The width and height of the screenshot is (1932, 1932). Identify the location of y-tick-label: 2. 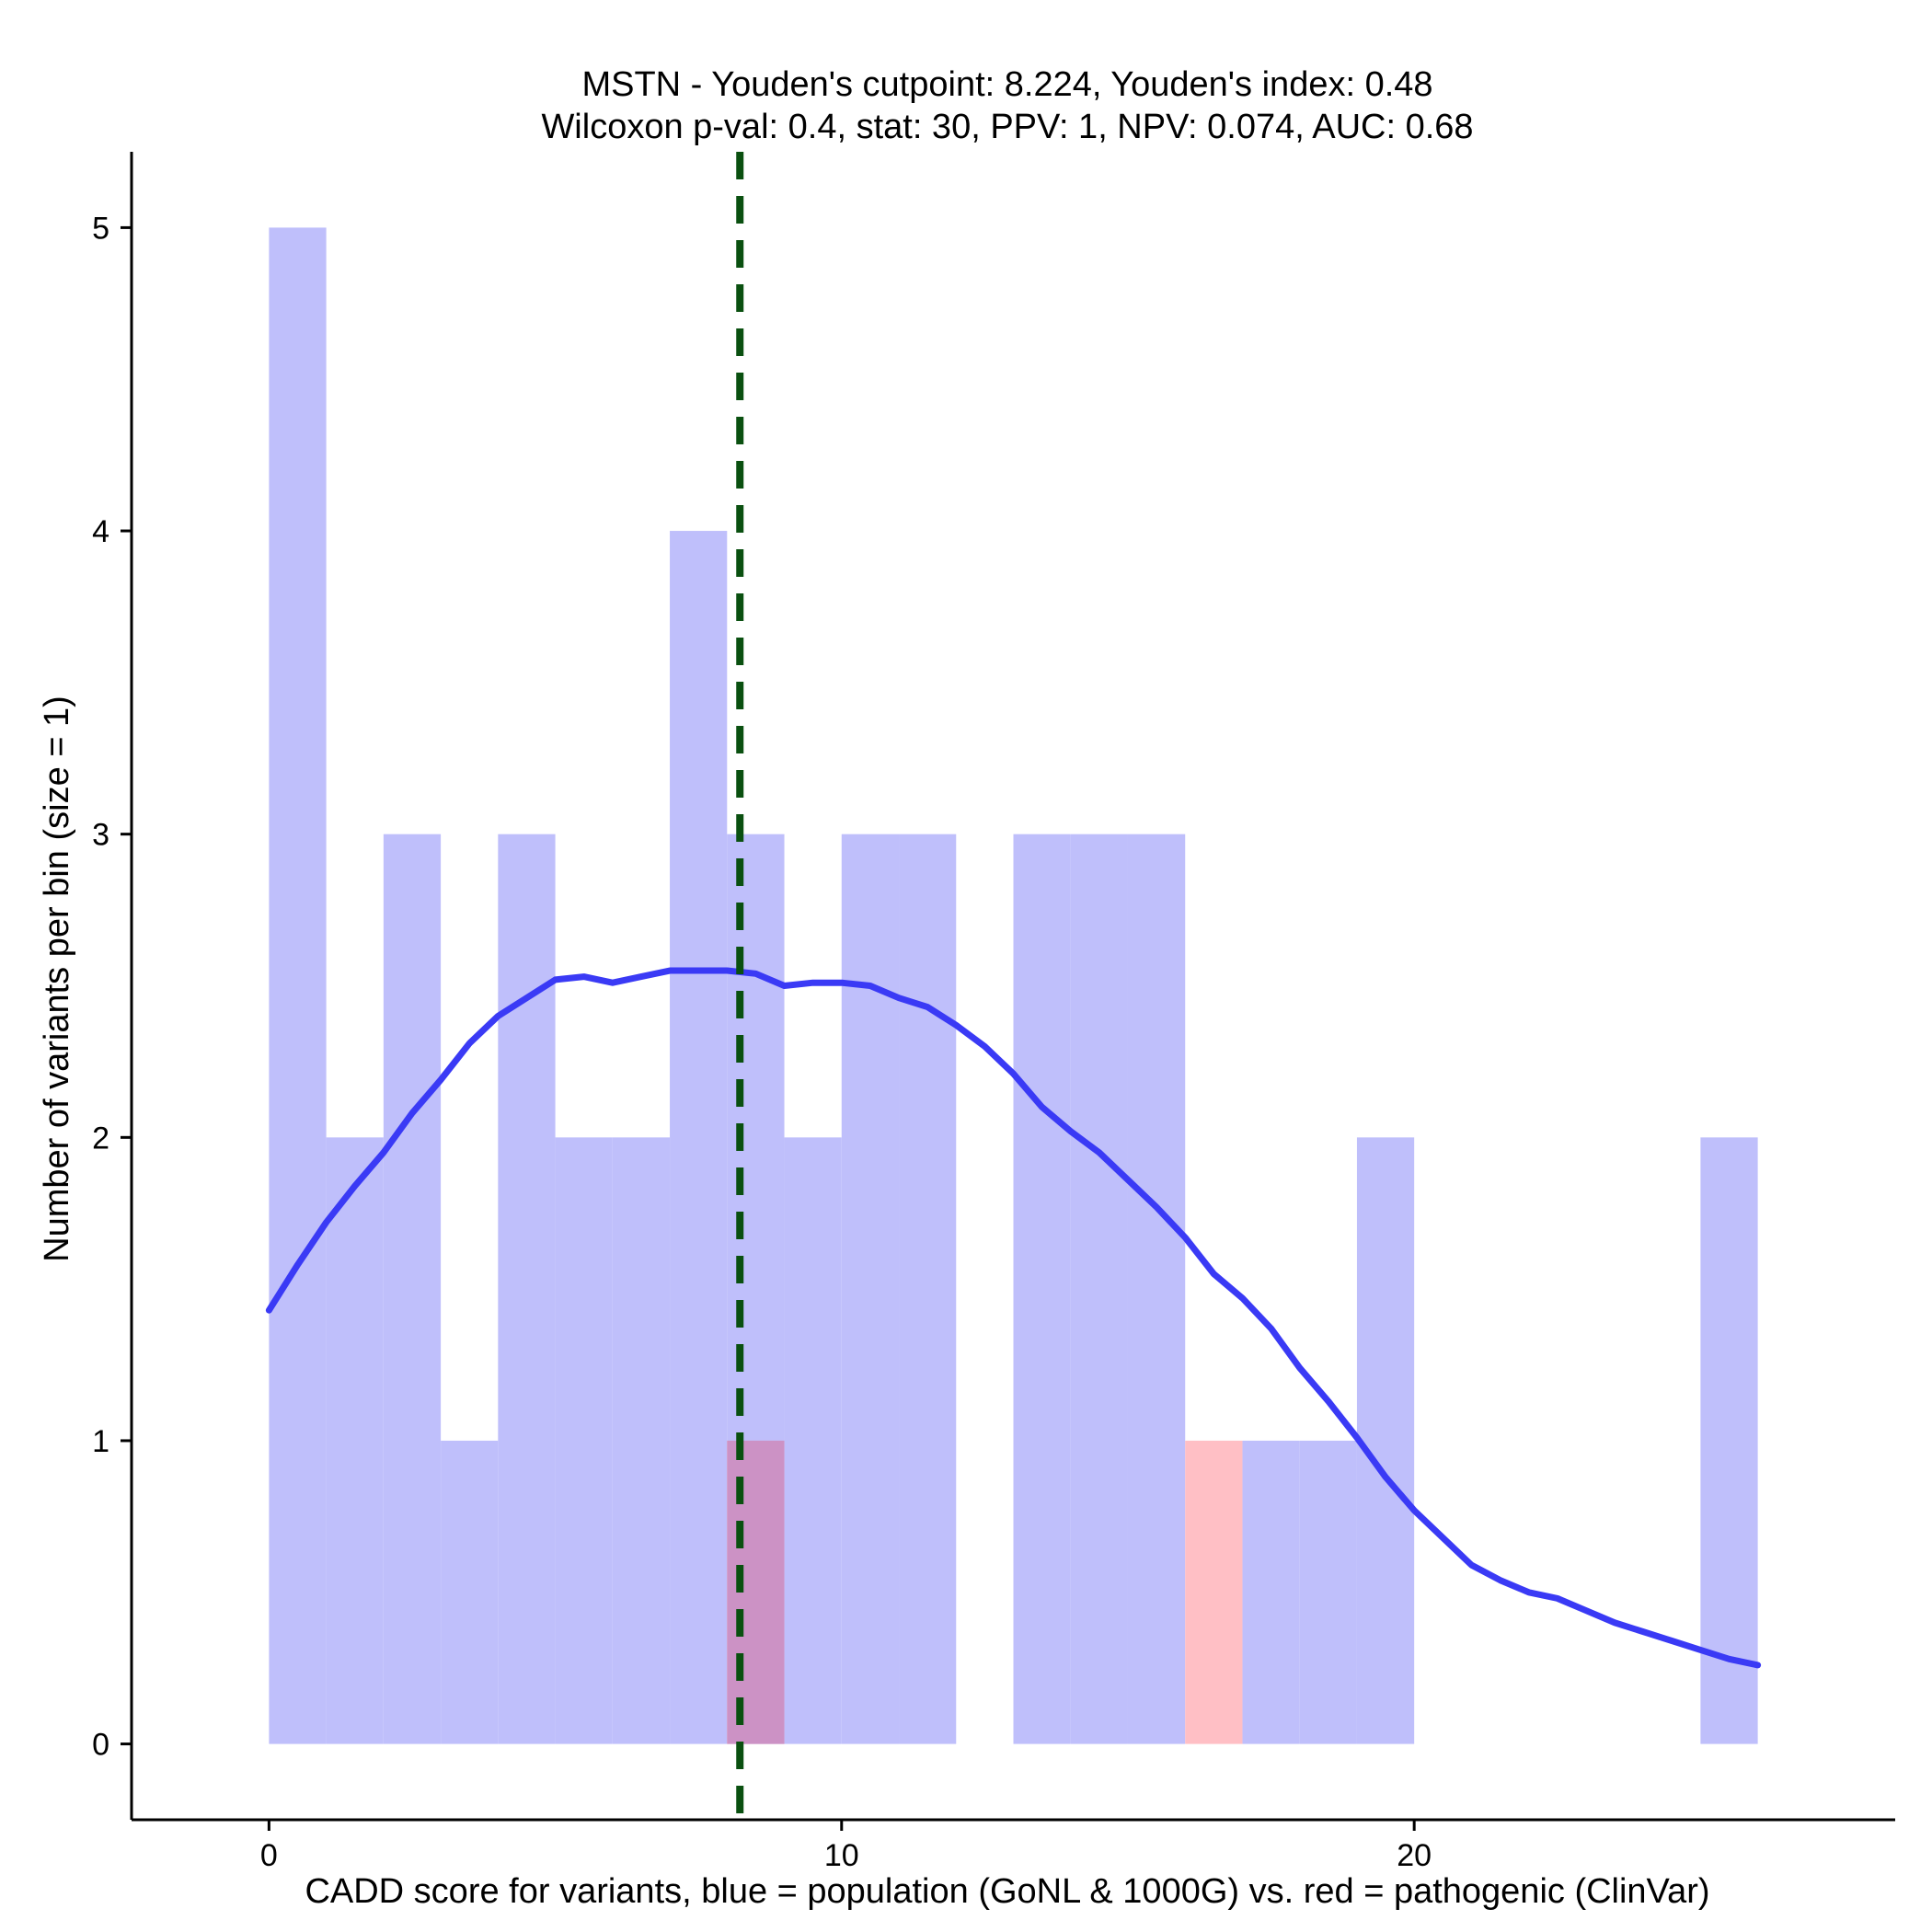
(100, 1138).